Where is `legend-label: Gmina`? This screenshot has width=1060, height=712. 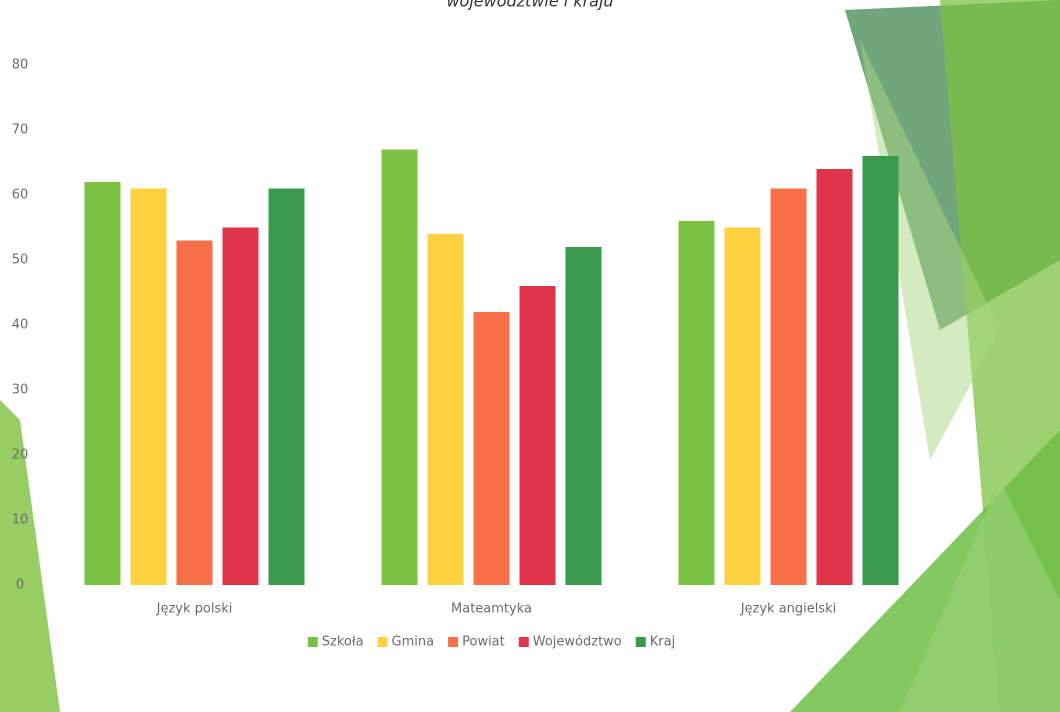
legend-label: Gmina is located at coordinates (413, 642).